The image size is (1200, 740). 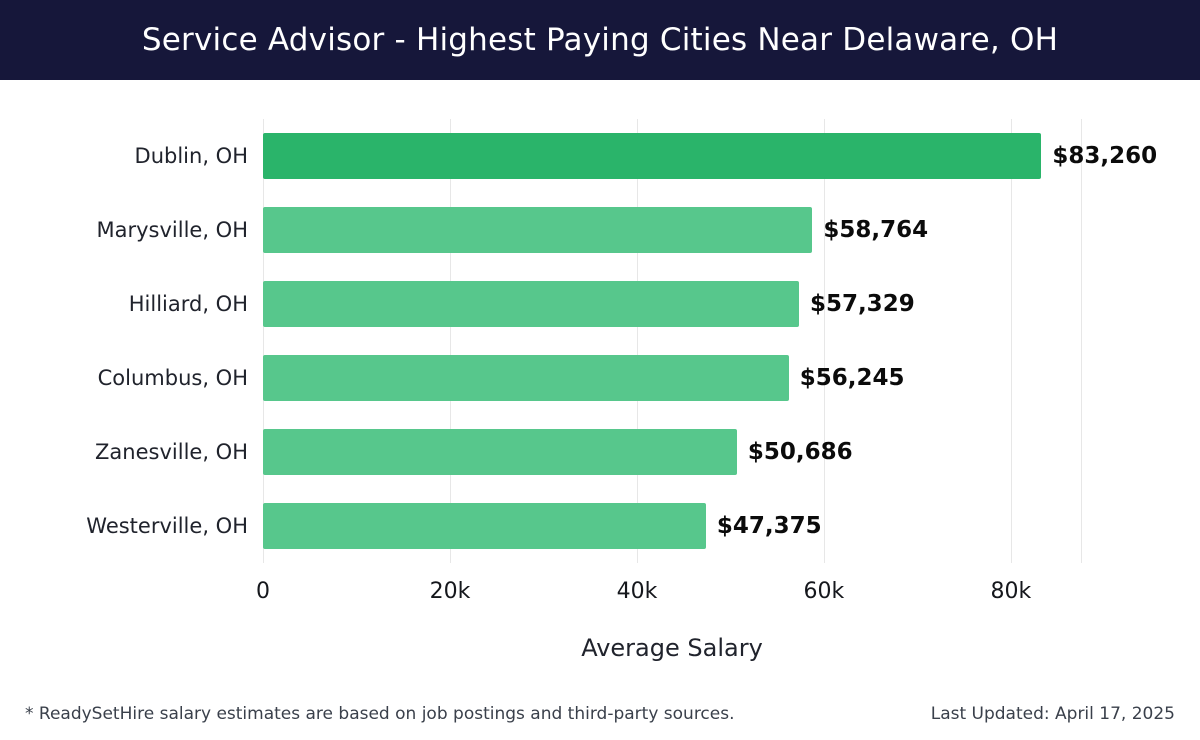 What do you see at coordinates (171, 452) in the screenshot?
I see `category-label: Zanesville, OH` at bounding box center [171, 452].